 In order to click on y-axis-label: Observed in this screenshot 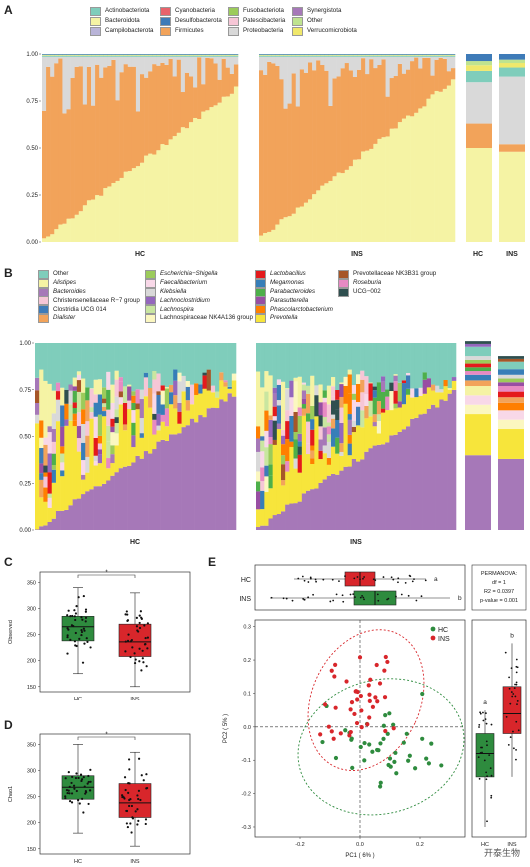, I will do `click(11, 632)`.